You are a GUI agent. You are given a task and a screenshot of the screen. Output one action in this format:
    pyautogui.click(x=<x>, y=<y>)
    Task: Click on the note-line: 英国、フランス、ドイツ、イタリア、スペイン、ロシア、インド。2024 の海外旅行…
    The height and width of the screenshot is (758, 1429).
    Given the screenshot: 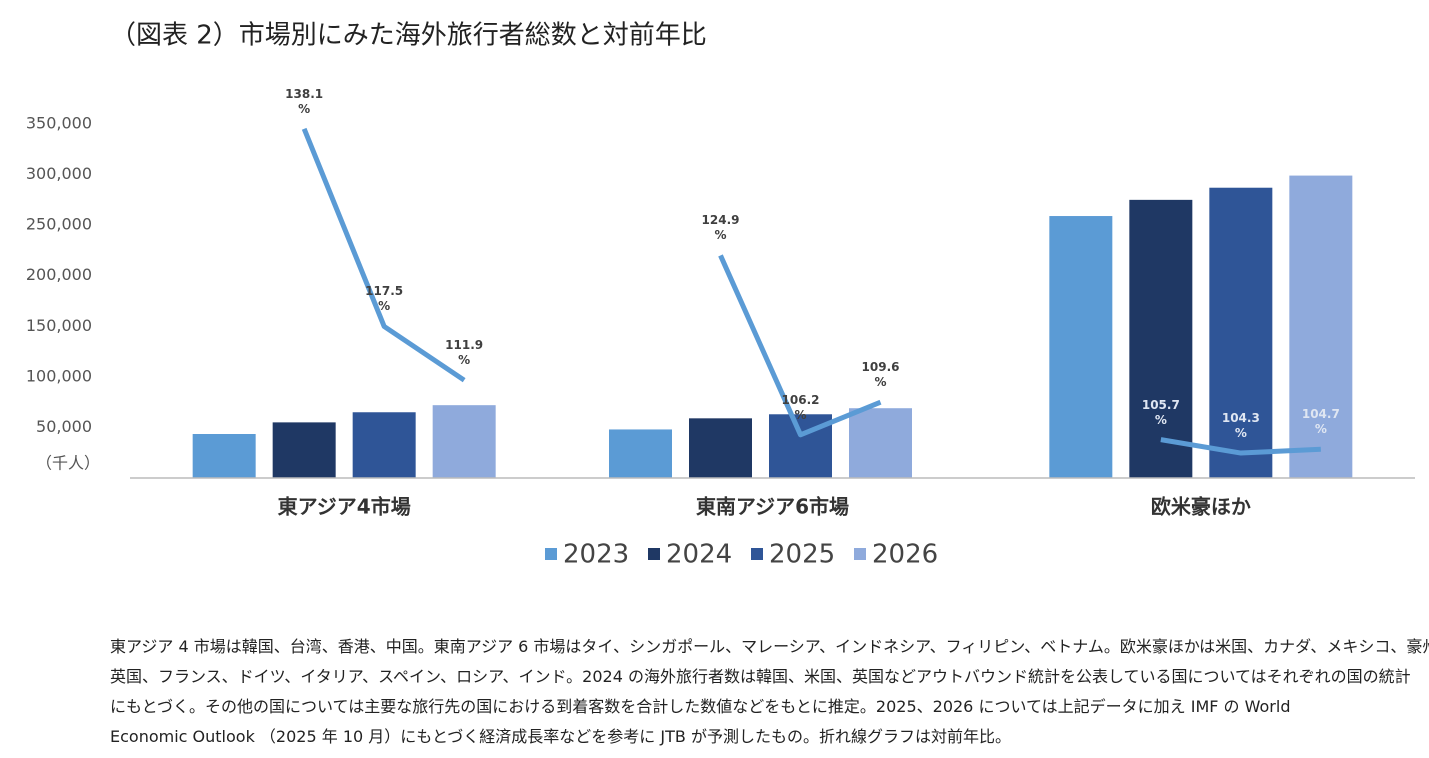 What is the action you would take?
    pyautogui.click(x=760, y=676)
    